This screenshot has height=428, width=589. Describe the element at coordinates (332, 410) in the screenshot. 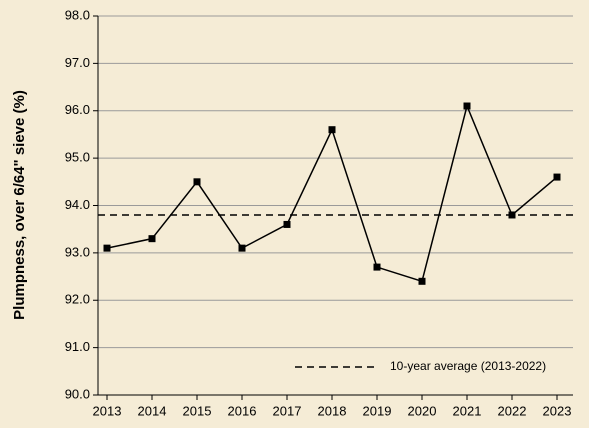

I see `x-tick-label: 2018` at that location.